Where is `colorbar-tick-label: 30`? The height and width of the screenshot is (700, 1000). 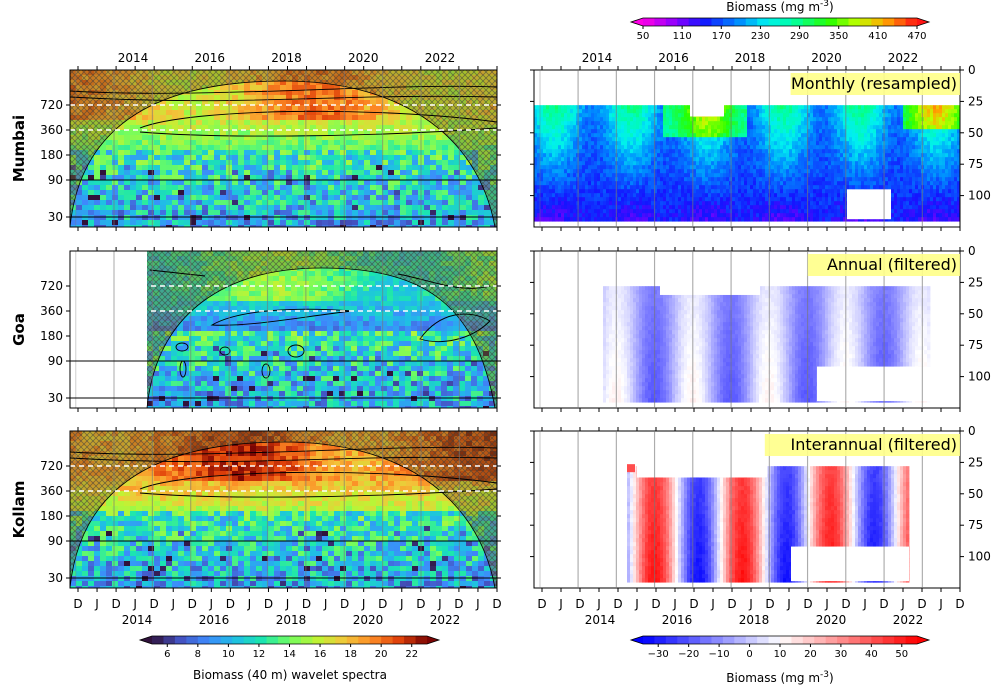
colorbar-tick-label: 30 is located at coordinates (841, 654).